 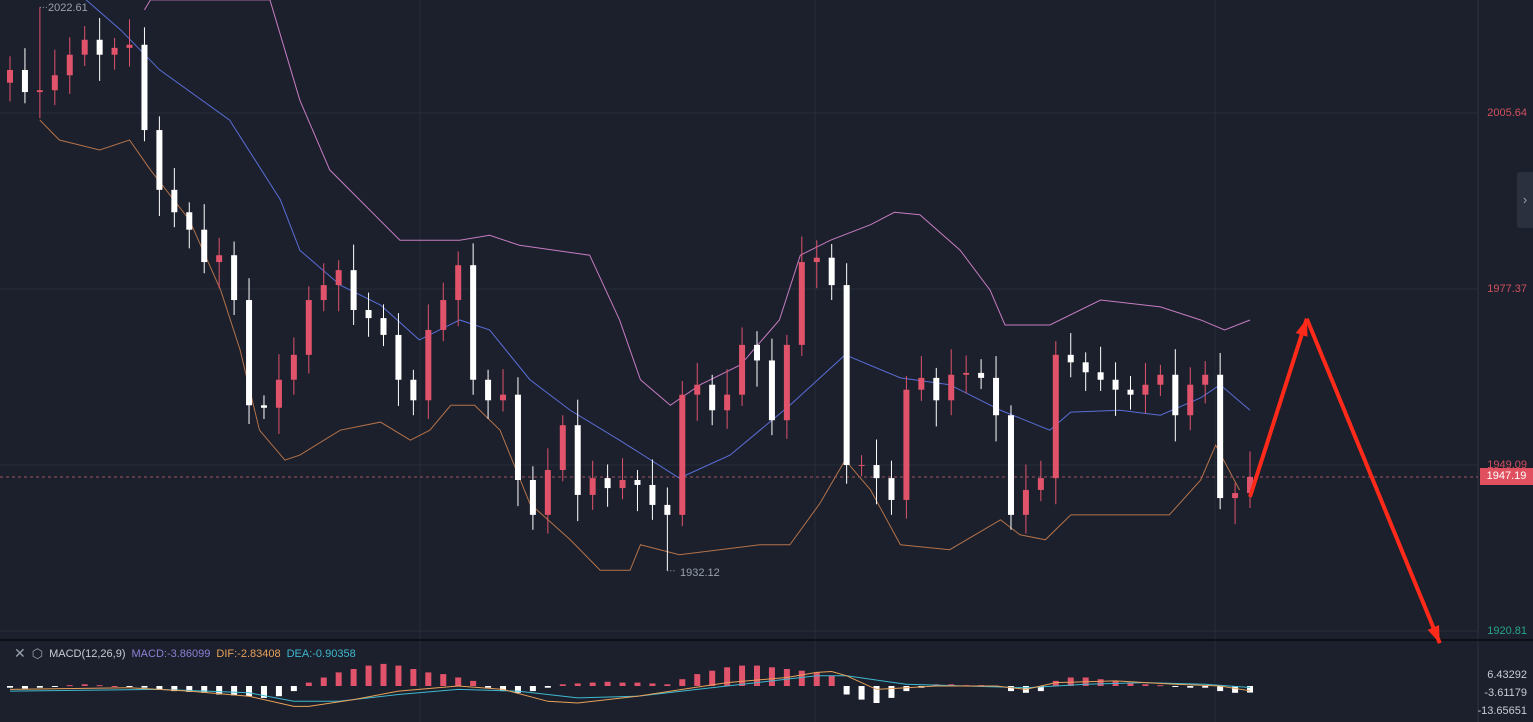 I want to click on chevron-right-icon: ›, so click(x=1525, y=200).